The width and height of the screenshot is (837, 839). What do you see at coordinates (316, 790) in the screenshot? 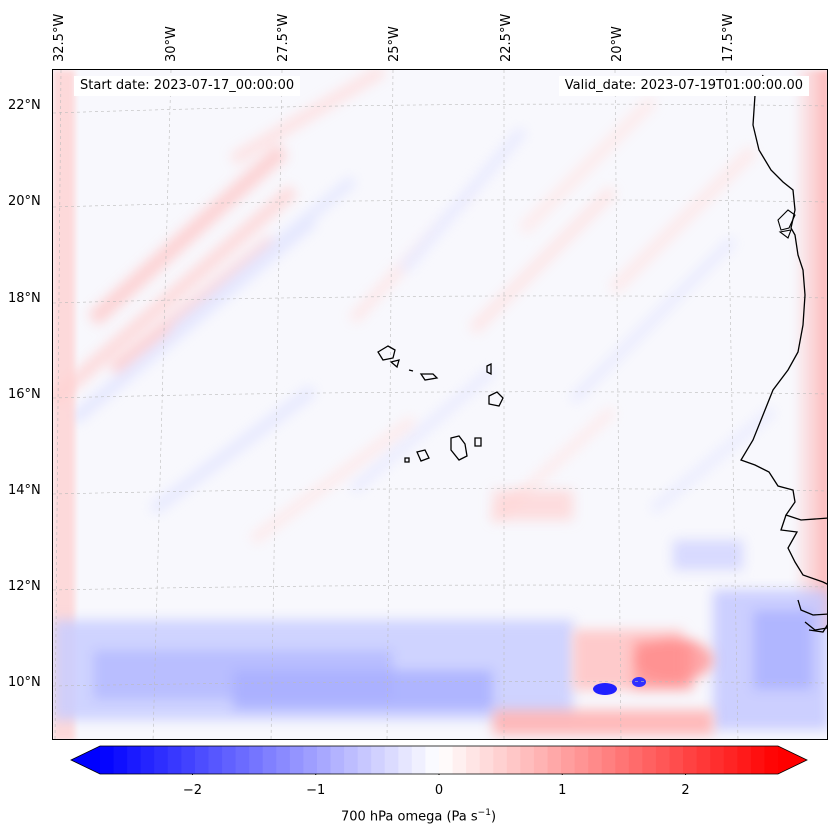
I see `colorbar-tick-label: −1` at bounding box center [316, 790].